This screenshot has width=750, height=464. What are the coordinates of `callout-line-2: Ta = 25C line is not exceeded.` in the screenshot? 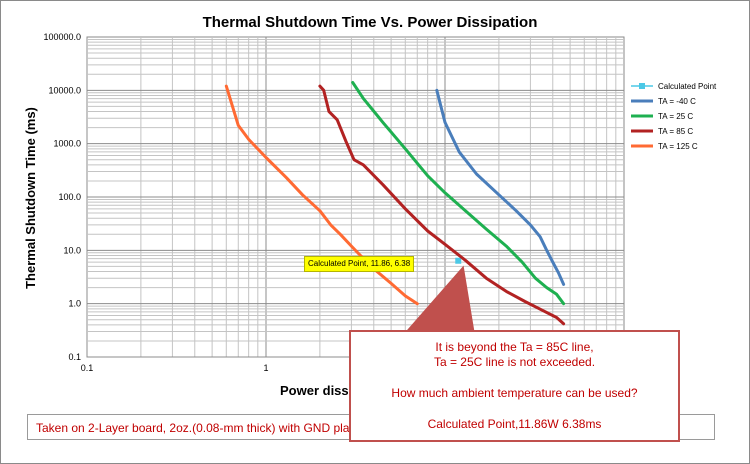 It's located at (514, 362).